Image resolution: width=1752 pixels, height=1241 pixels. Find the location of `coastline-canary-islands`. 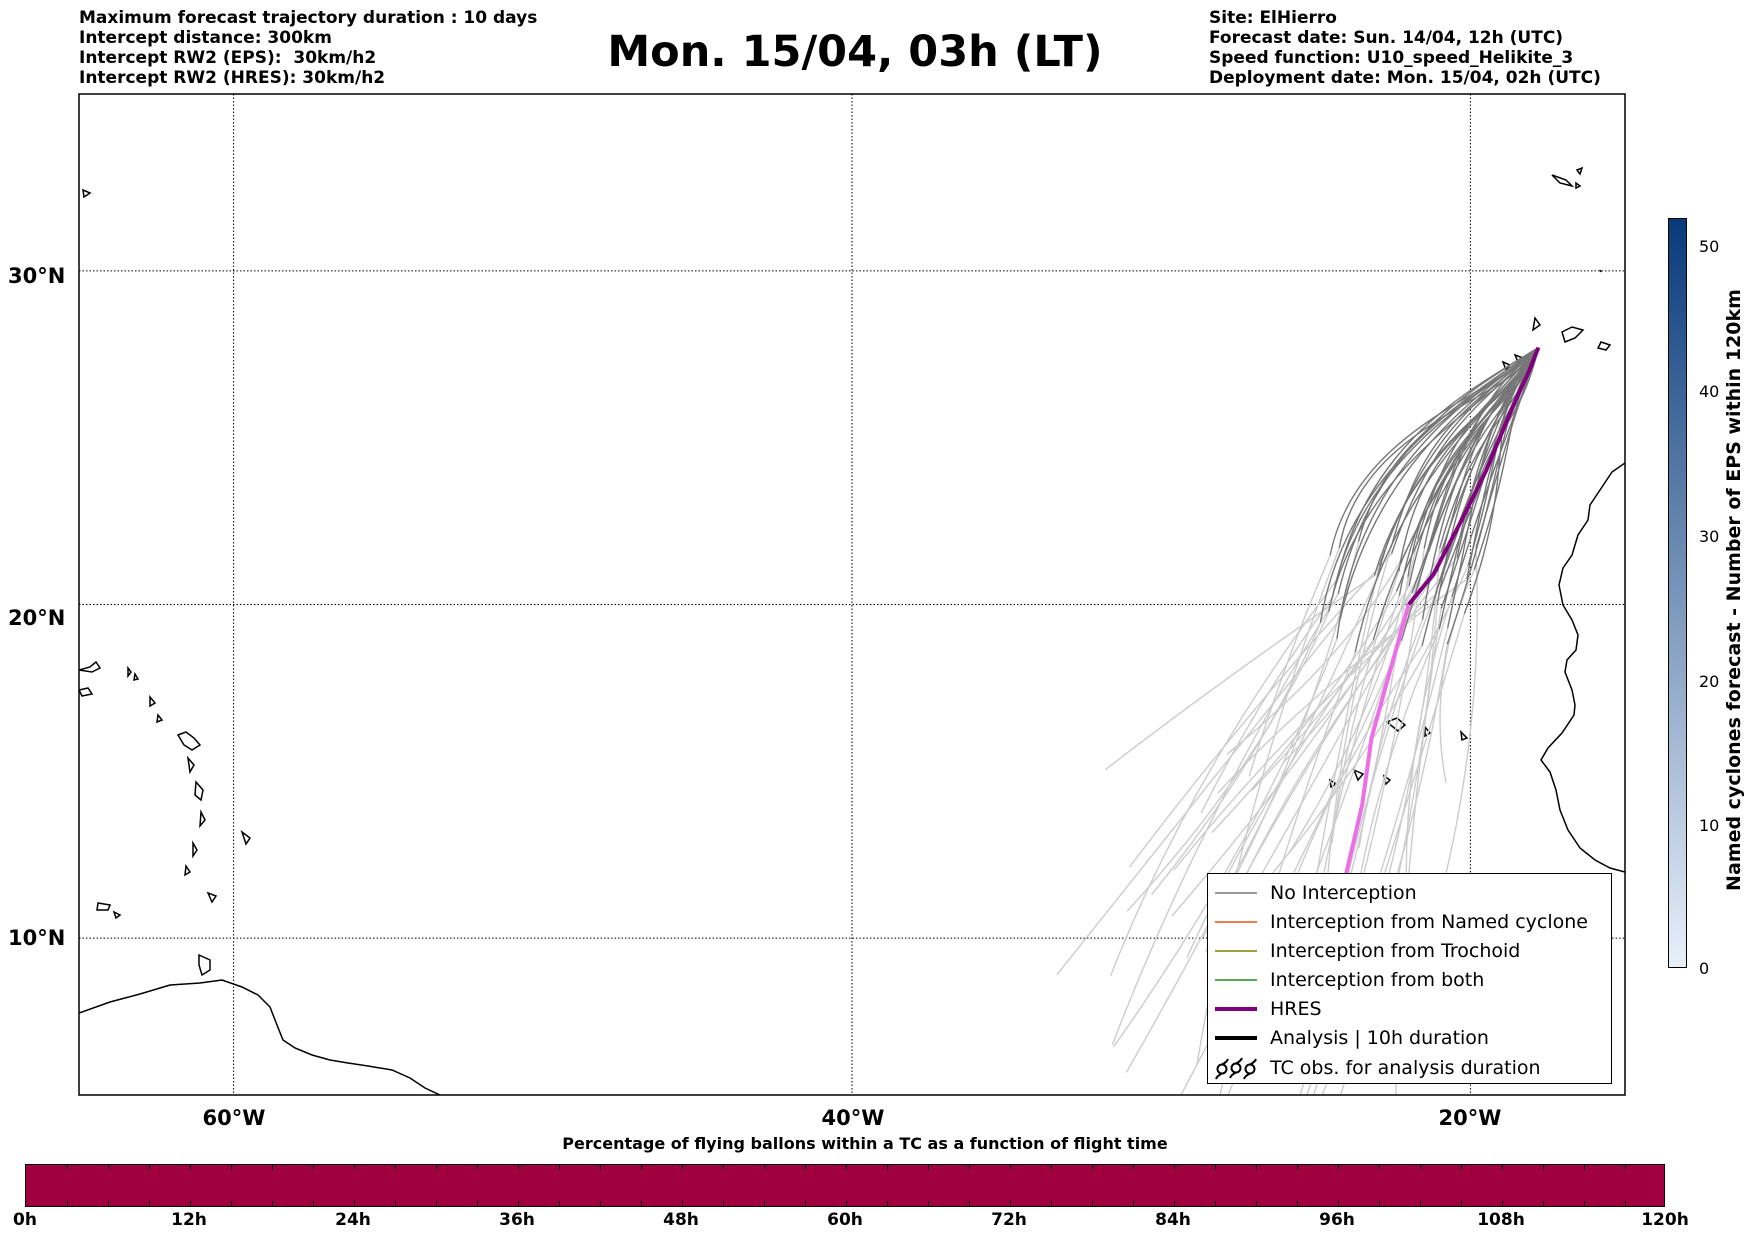

coastline-canary-islands is located at coordinates (1556, 344).